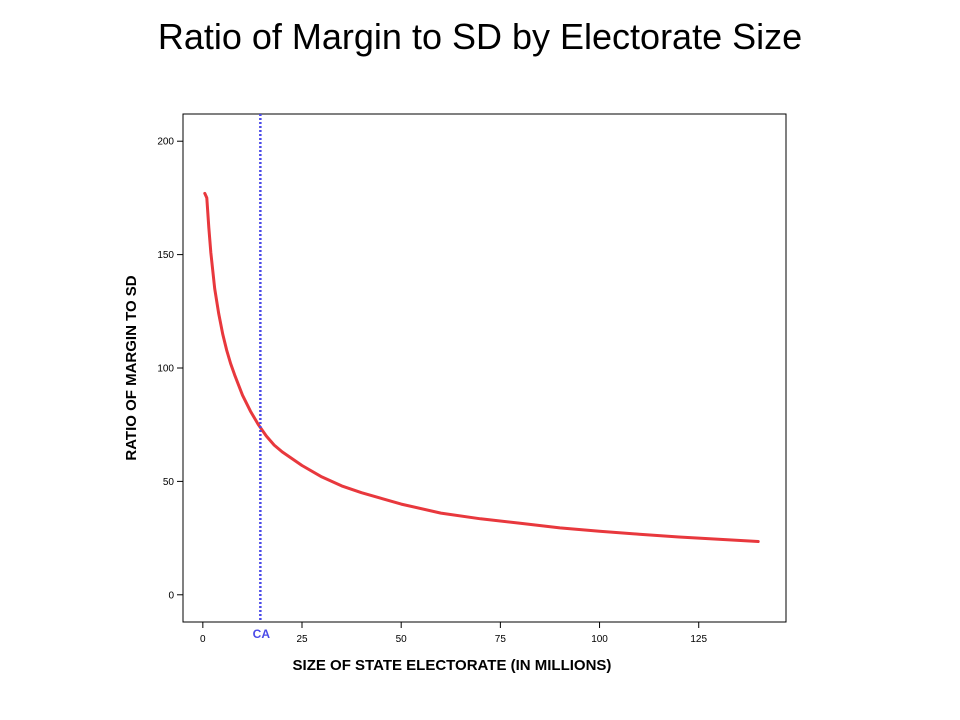 The height and width of the screenshot is (720, 960). Describe the element at coordinates (302, 639) in the screenshot. I see `x-tick-label: 25` at that location.